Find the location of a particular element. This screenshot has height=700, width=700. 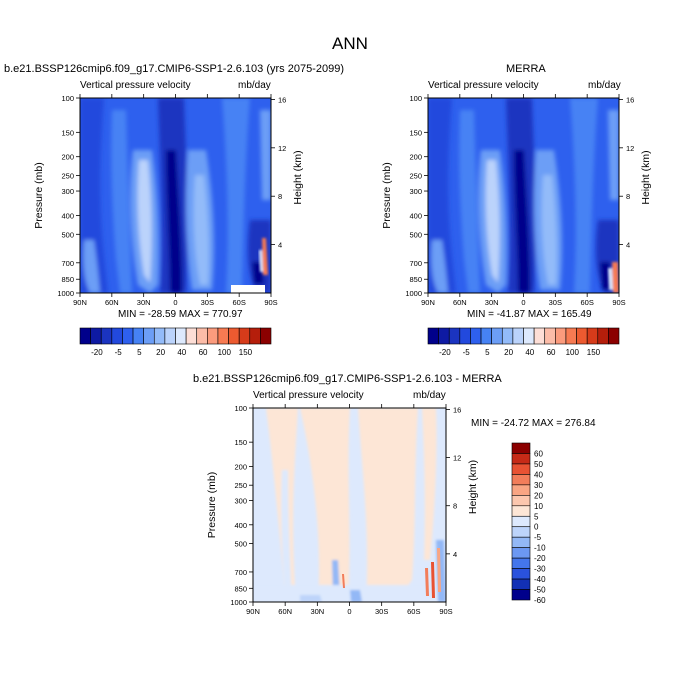

panel1-xtick-label: 90N is located at coordinates (80, 302).